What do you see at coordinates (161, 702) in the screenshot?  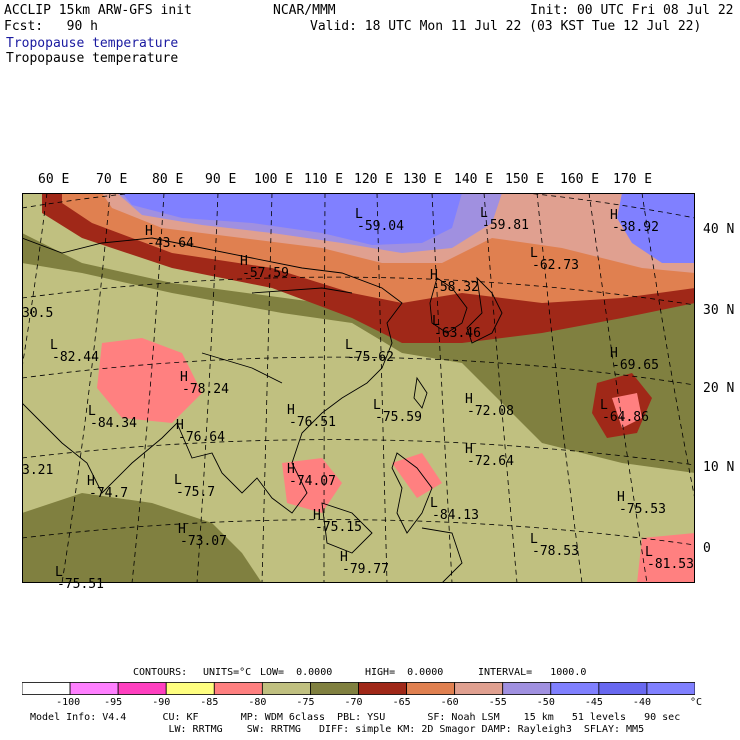 I see `colorbar-tick-label: -90` at bounding box center [161, 702].